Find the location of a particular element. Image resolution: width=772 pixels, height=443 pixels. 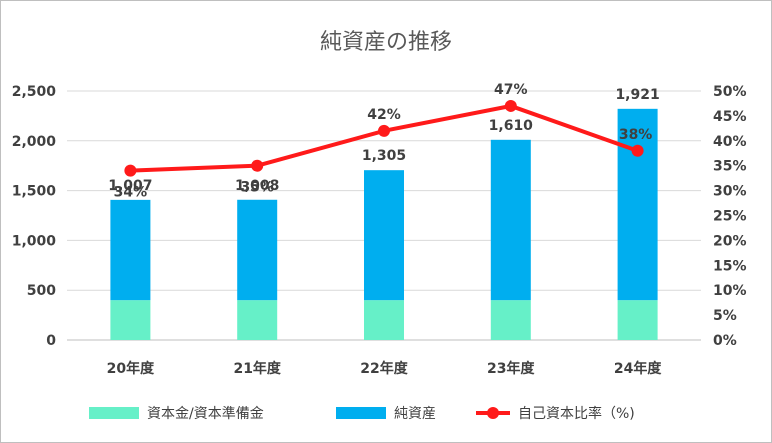

legend-label: 自己資本比率（%) is located at coordinates (576, 413).